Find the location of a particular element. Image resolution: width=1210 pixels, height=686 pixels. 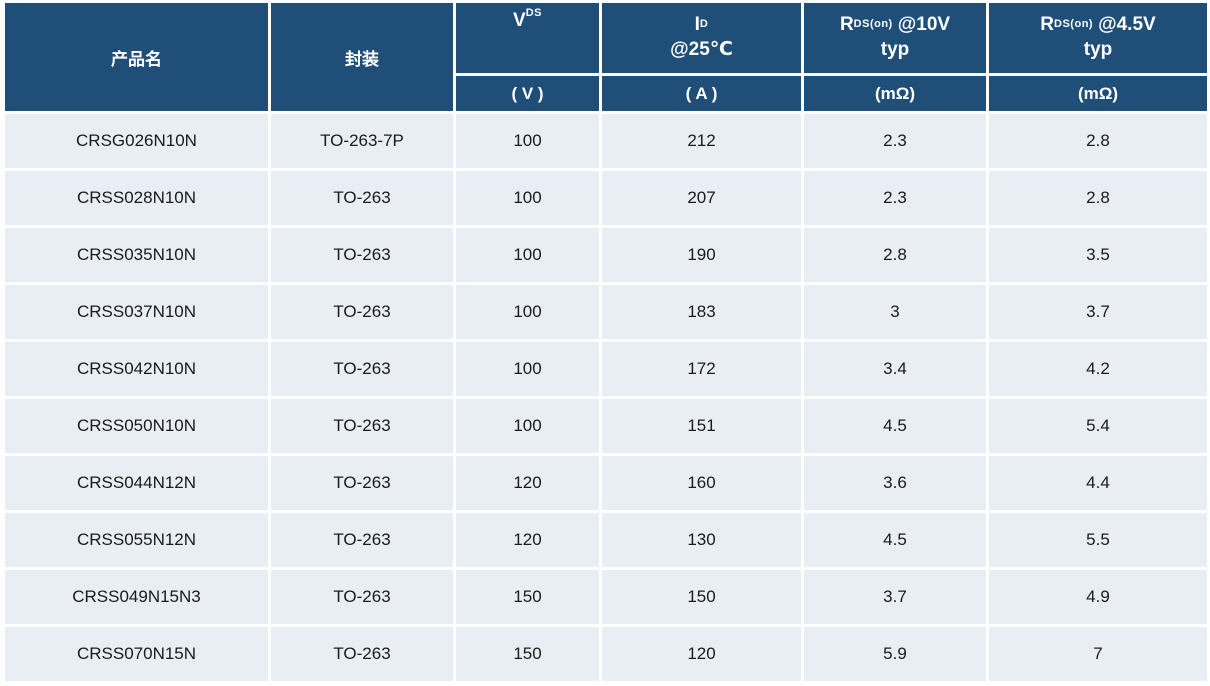

header-rds-10v: RDS(on) @10V typ is located at coordinates (895, 38).